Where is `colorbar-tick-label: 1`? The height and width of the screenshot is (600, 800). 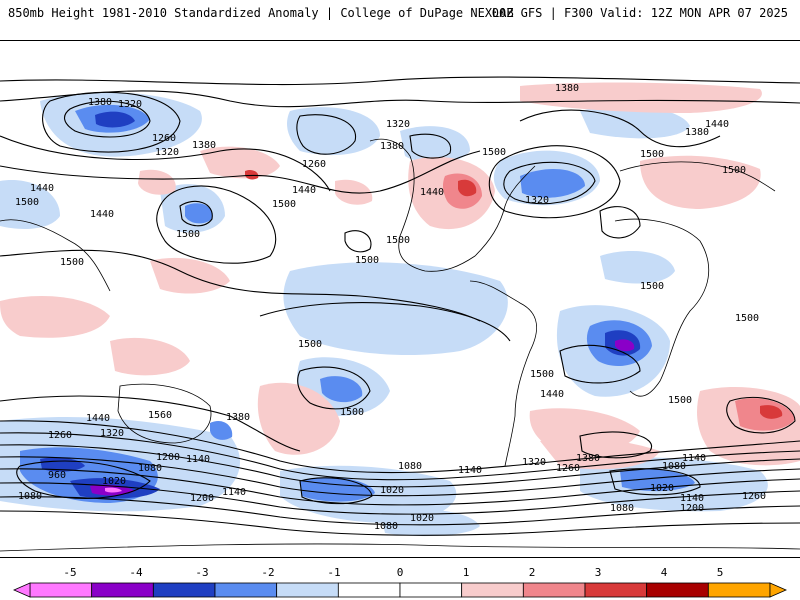 colorbar-tick-label: 1 is located at coordinates (466, 572).